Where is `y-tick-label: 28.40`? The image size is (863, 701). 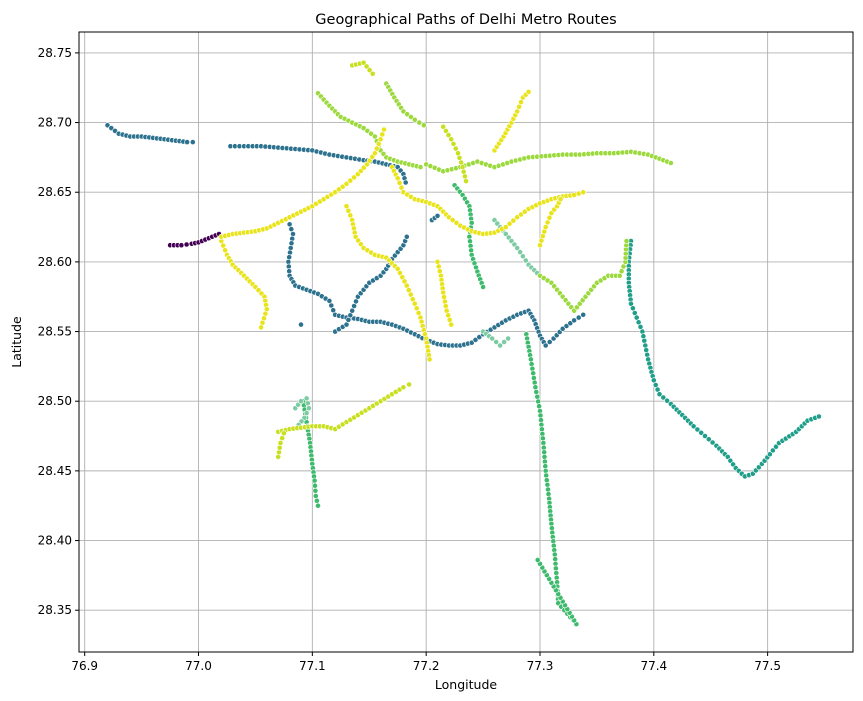 y-tick-label: 28.40 is located at coordinates (55, 541).